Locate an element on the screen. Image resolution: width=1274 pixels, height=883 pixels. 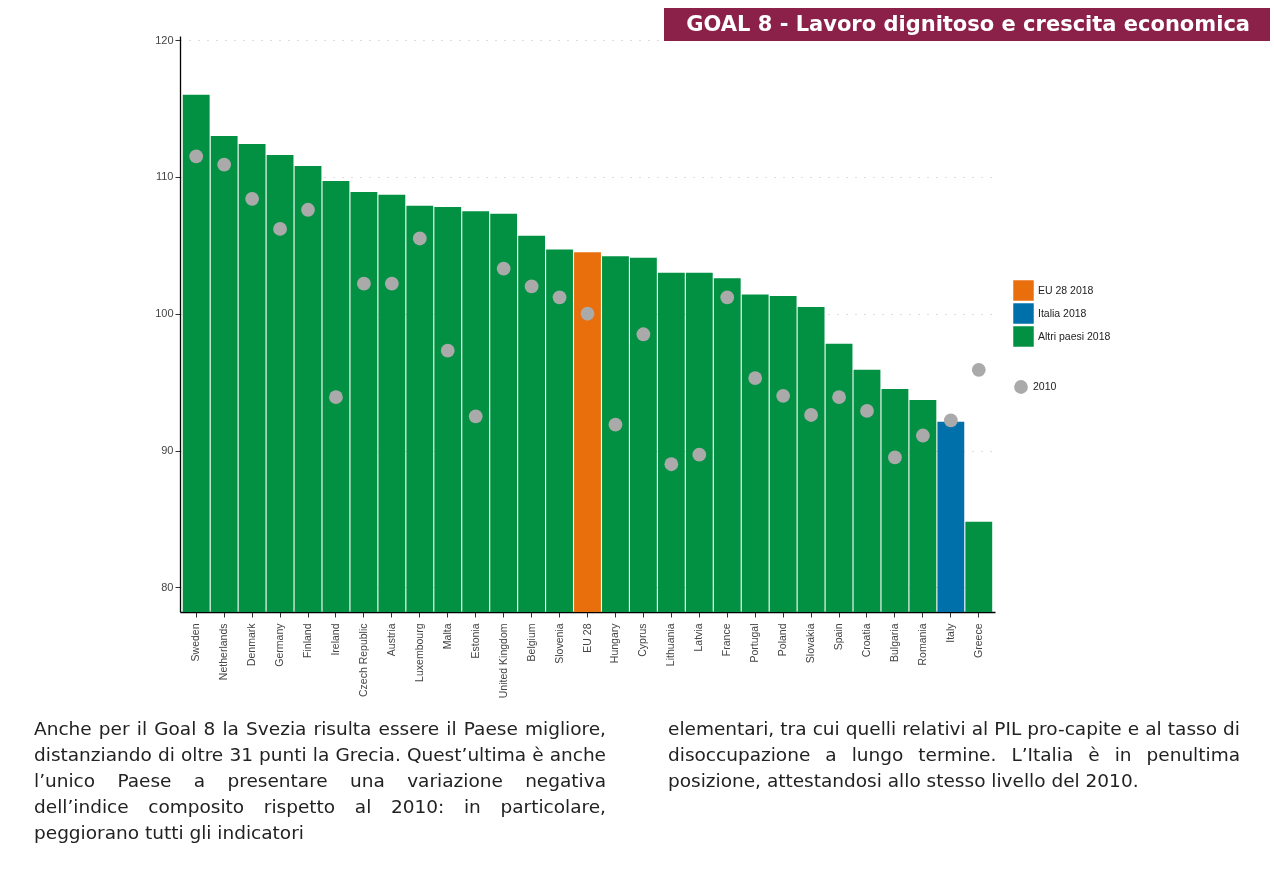
x-tick-label: Netherlands is located at coordinates (223, 652).